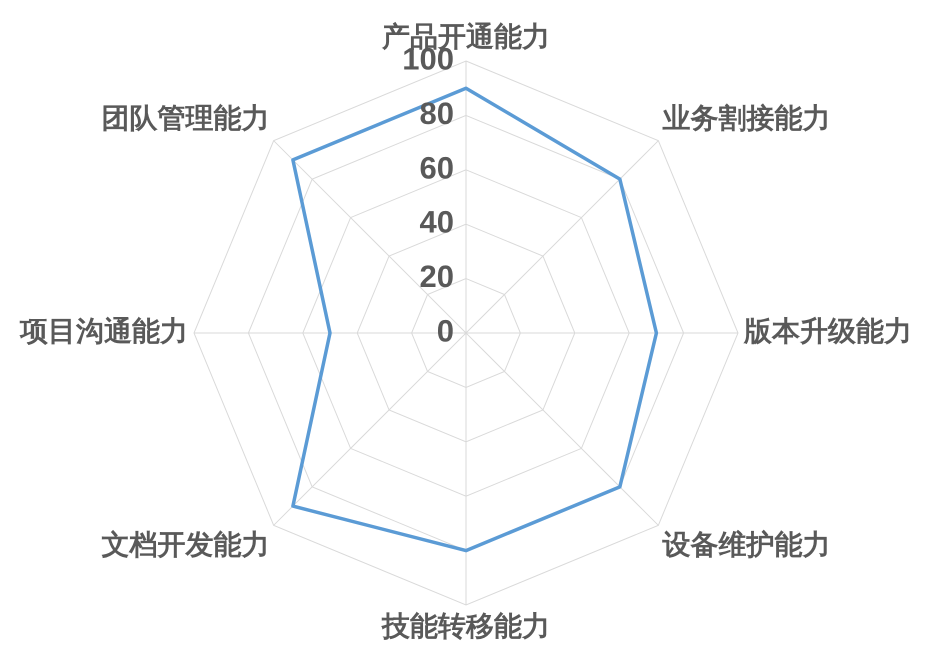 The image size is (933, 671). What do you see at coordinates (827, 331) in the screenshot?
I see `spoke-label: 版本升级能力` at bounding box center [827, 331].